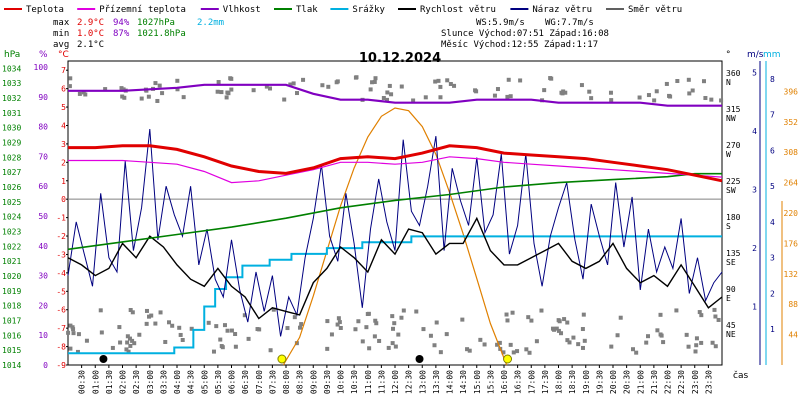 Image resolution: width=800 pixels, height=400 pixels. What do you see at coordinates (740, 375) in the screenshot?
I see `x-axis-title: čas` at bounding box center [740, 375].